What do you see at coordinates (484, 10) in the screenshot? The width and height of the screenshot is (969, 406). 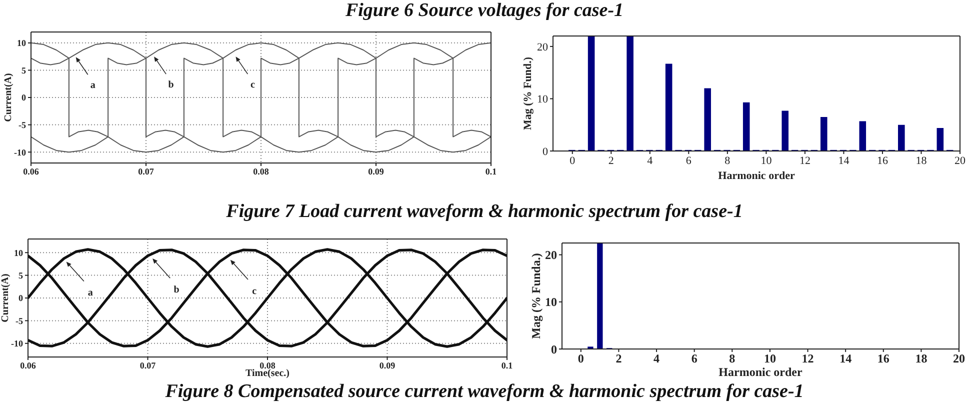 I see `text: Figure 6 Source voltages for case-1` at bounding box center [484, 10].